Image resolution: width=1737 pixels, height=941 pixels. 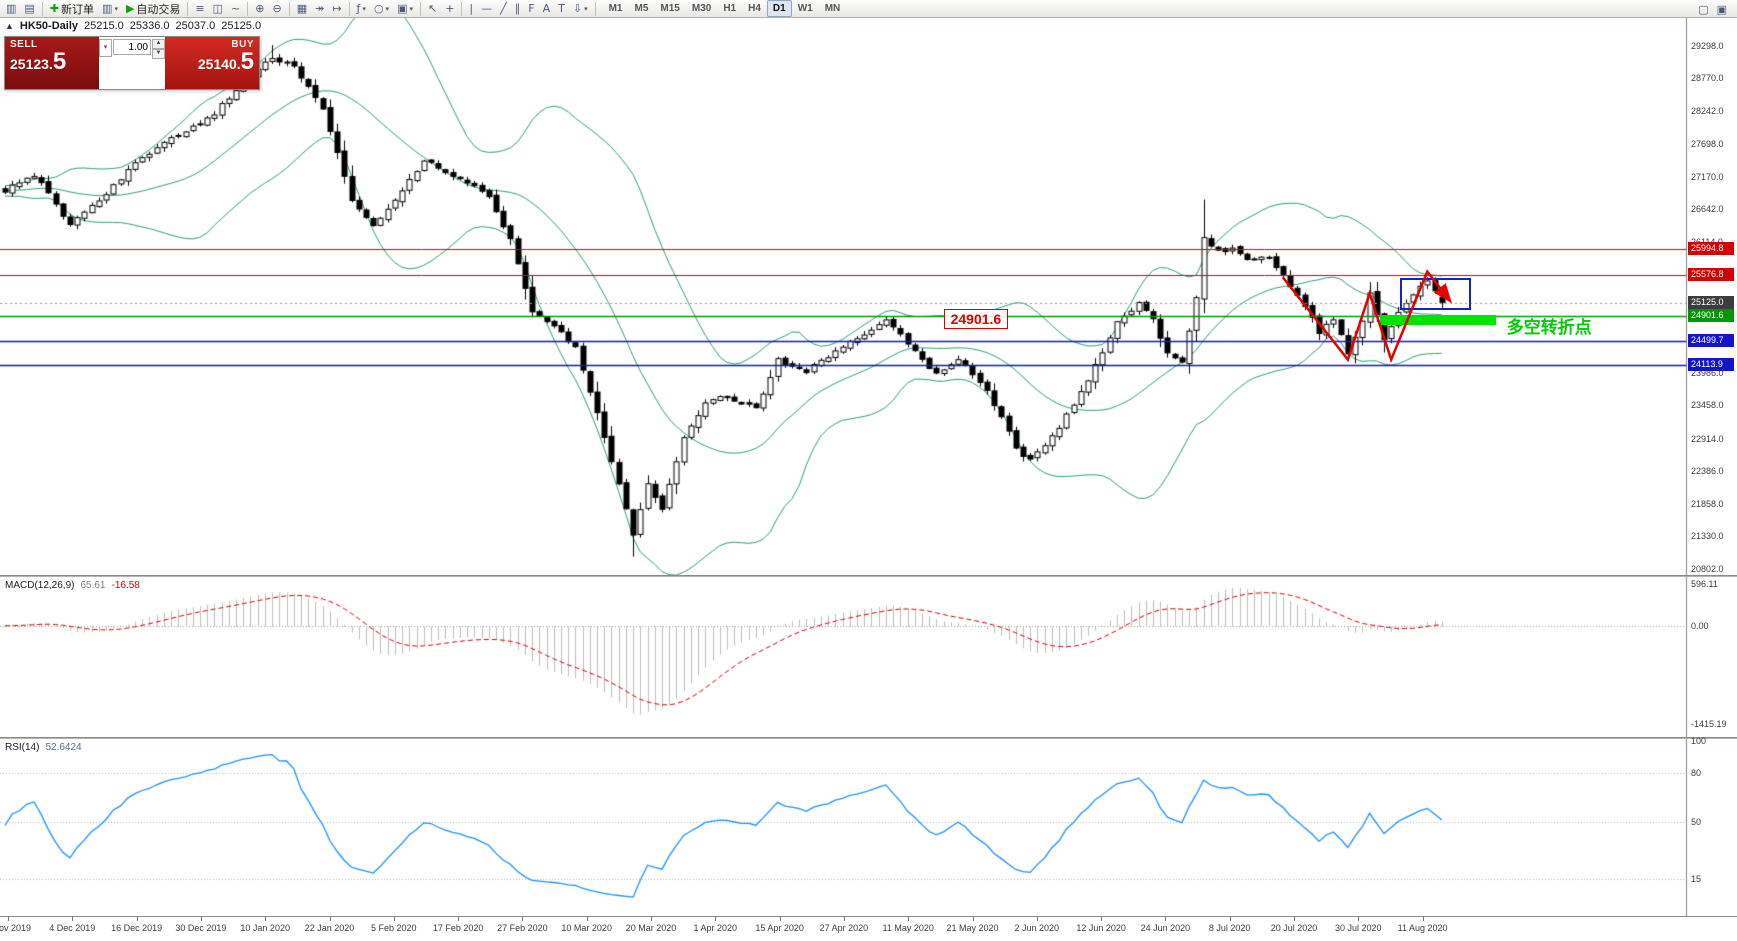 I want to click on fibonacci-button: F, so click(x=531, y=9).